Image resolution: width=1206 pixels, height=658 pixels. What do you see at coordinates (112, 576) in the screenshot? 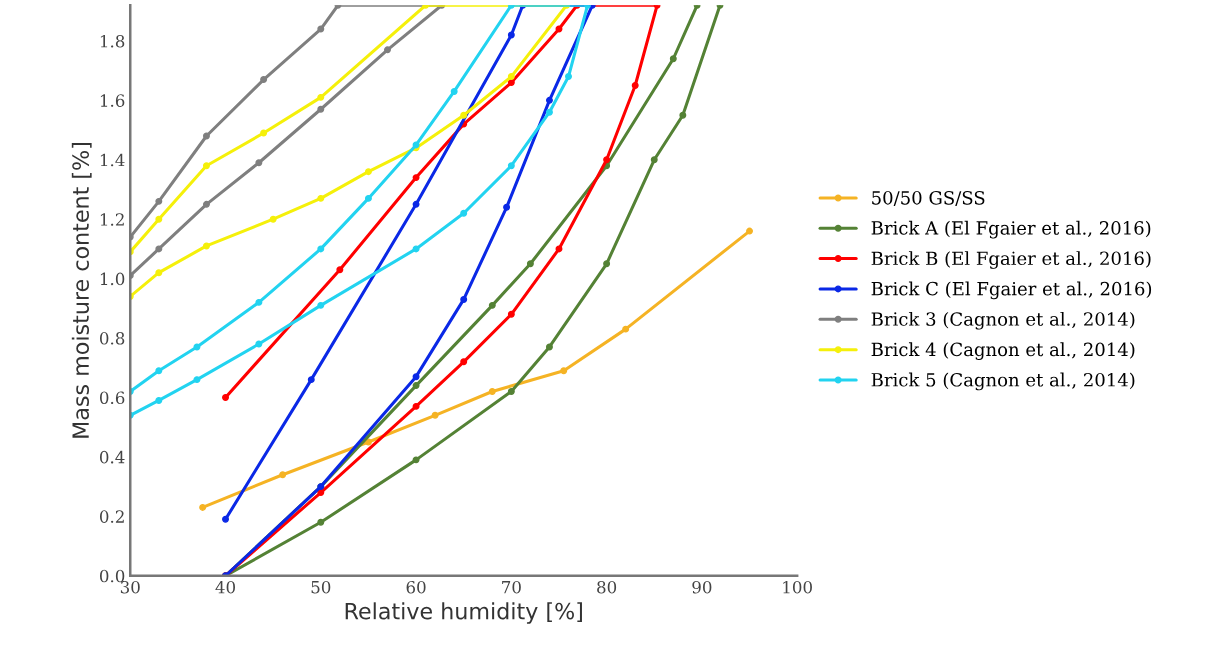
I see `y-tick-label: 0.0` at bounding box center [112, 576].